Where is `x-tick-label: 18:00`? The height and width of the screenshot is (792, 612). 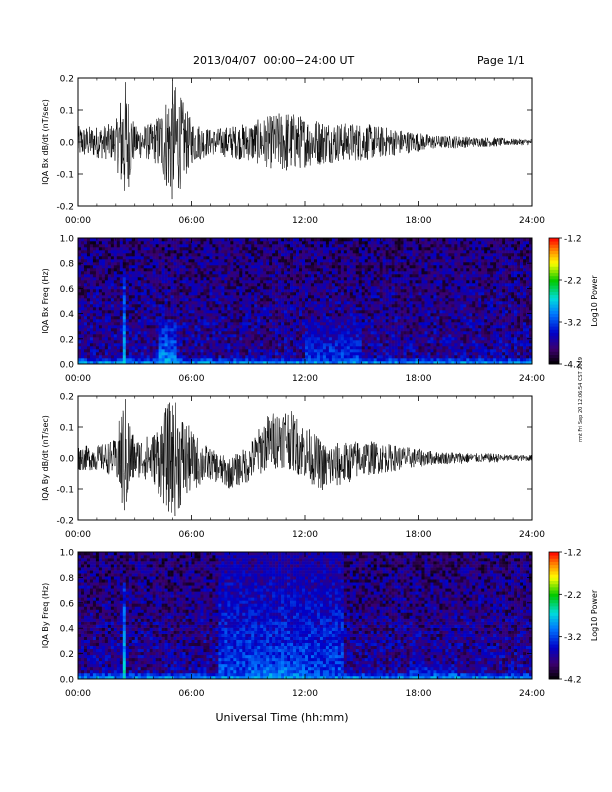
x-tick-label: 18:00 is located at coordinates (419, 221).